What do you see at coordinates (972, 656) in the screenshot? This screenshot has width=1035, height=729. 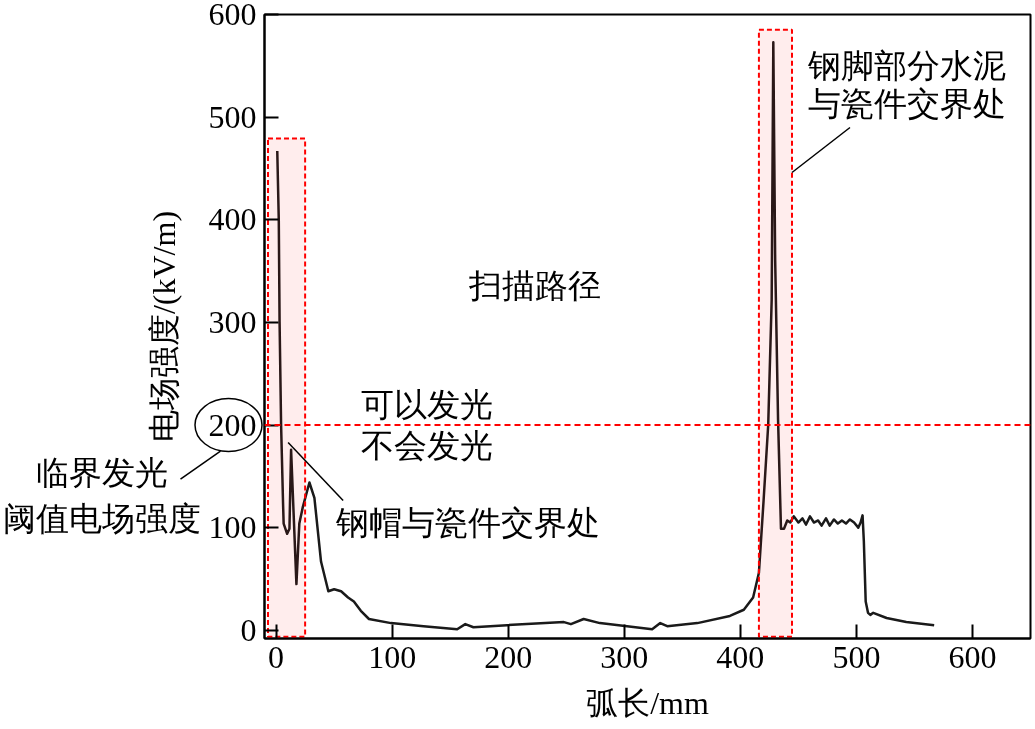 I see `x-tick-label: 600` at bounding box center [972, 656].